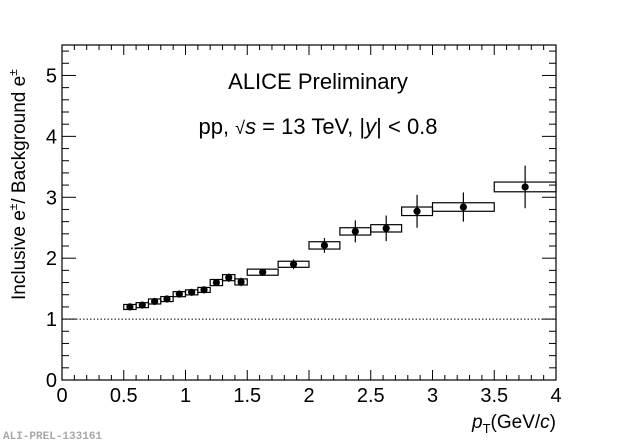 Image resolution: width=620 pixels, height=447 pixels. Describe the element at coordinates (51, 137) in the screenshot. I see `y-tick-label: 4` at that location.